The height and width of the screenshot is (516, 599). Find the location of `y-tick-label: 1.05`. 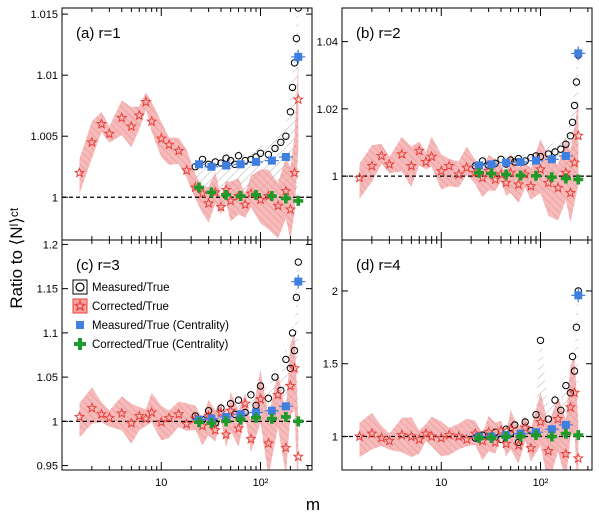

y-tick-label: 1.05 is located at coordinates (47, 378).